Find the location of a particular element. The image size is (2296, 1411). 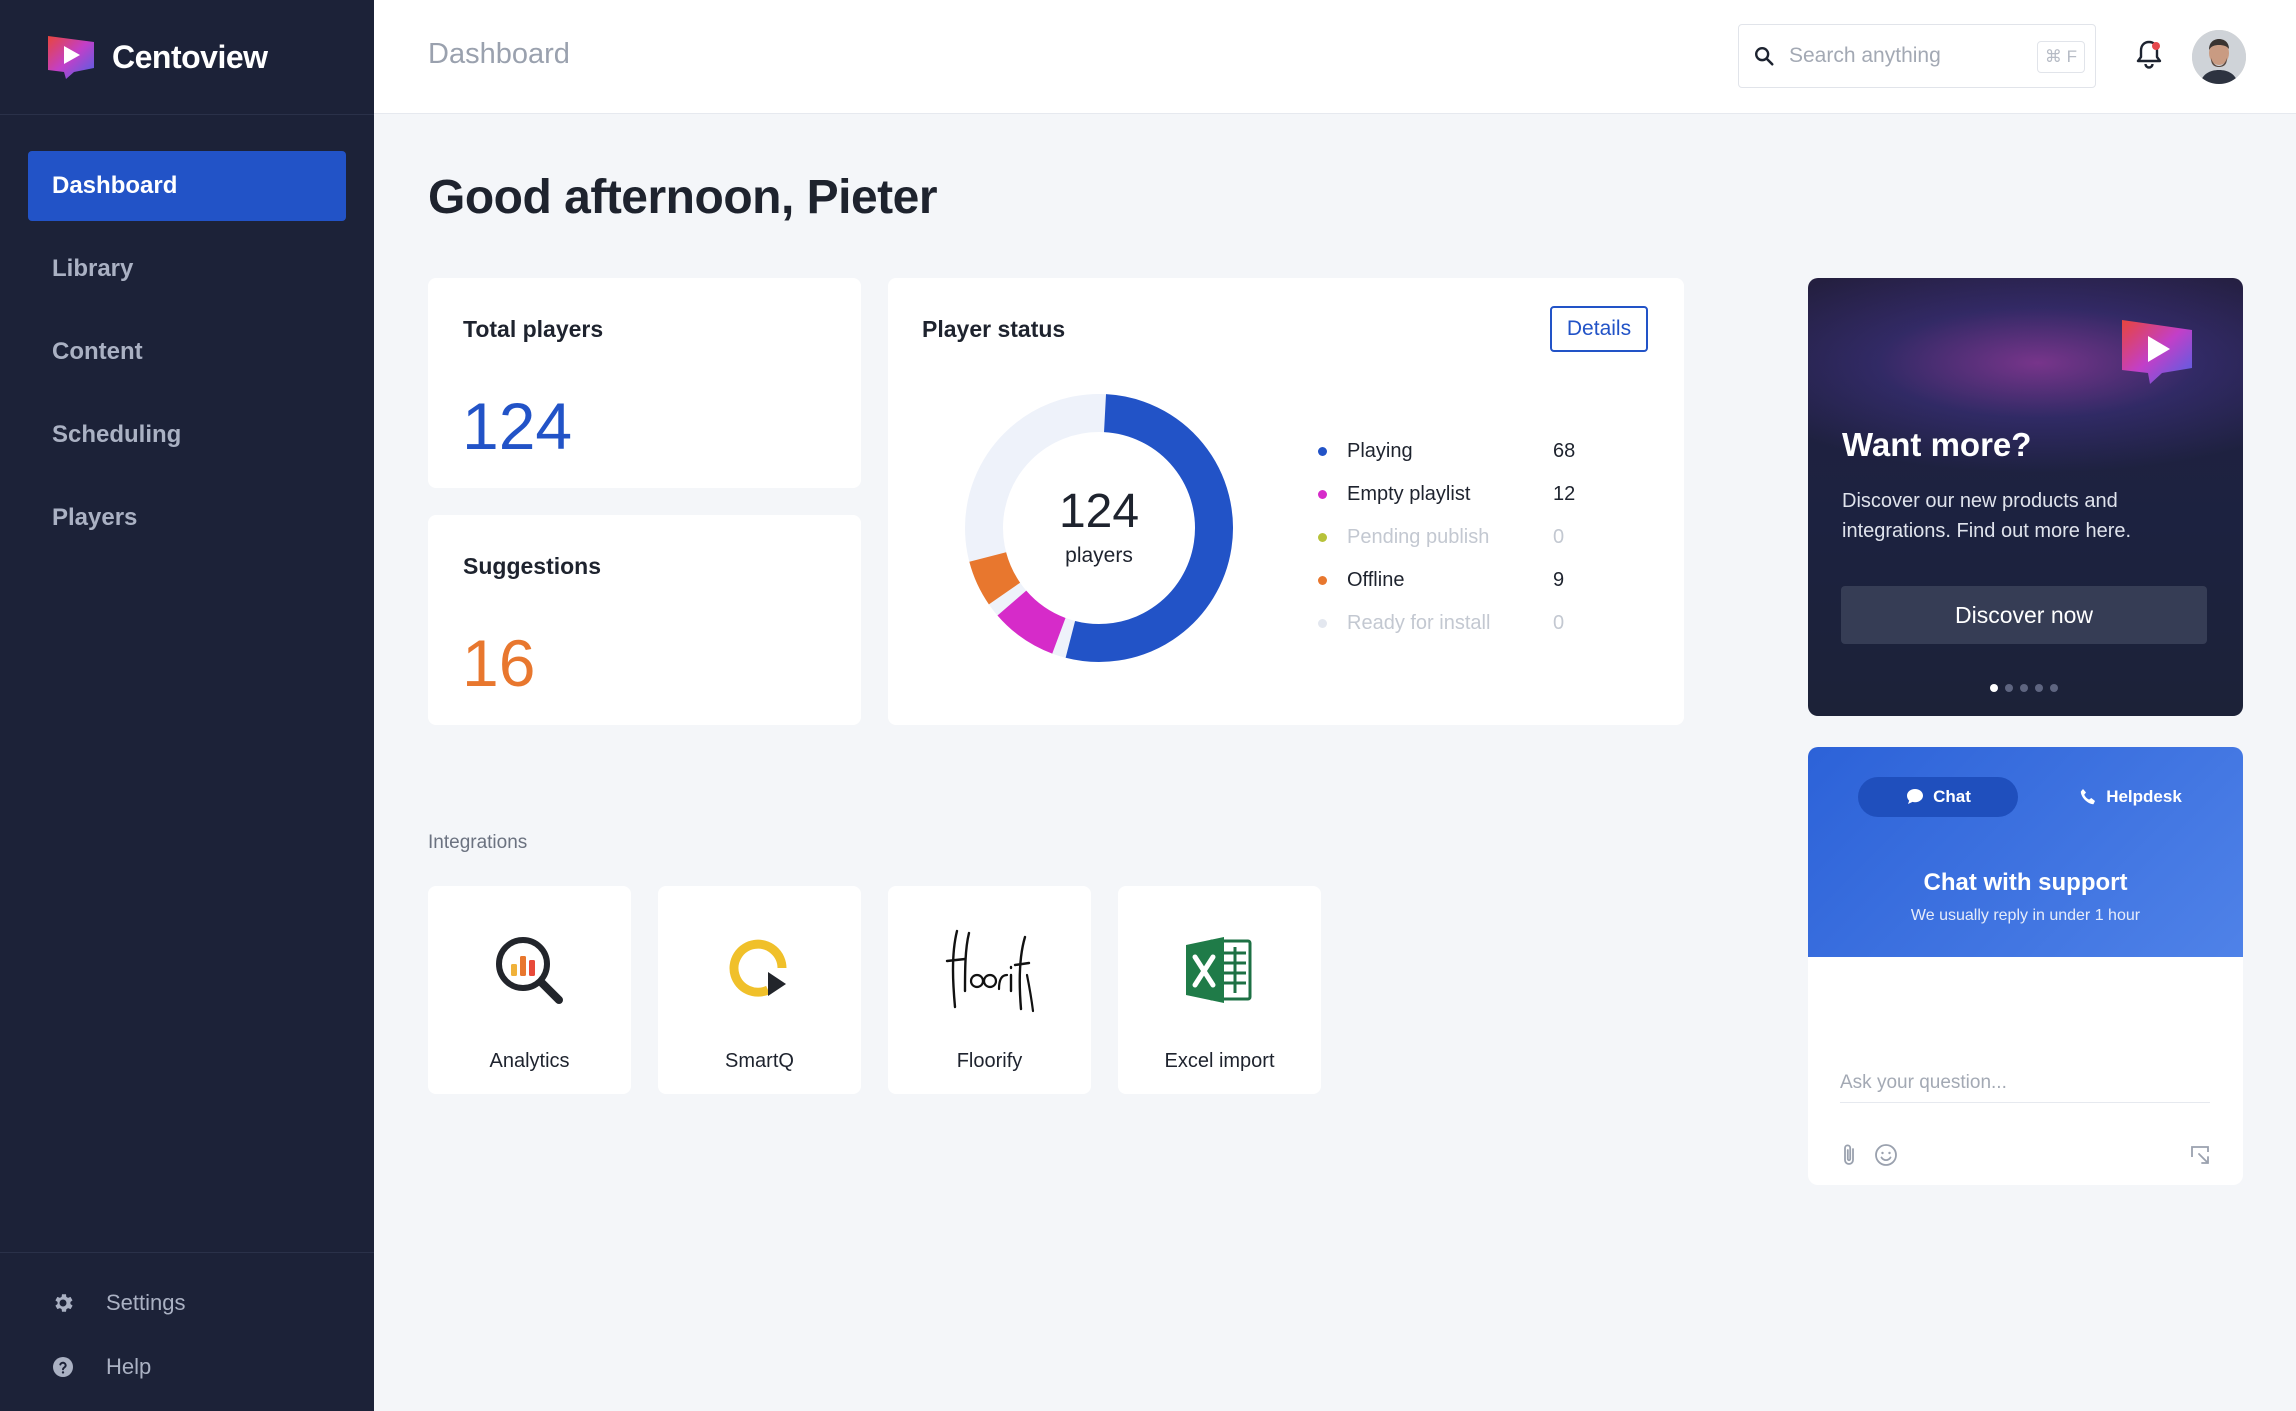

total-players-value: 124 is located at coordinates (517, 426).